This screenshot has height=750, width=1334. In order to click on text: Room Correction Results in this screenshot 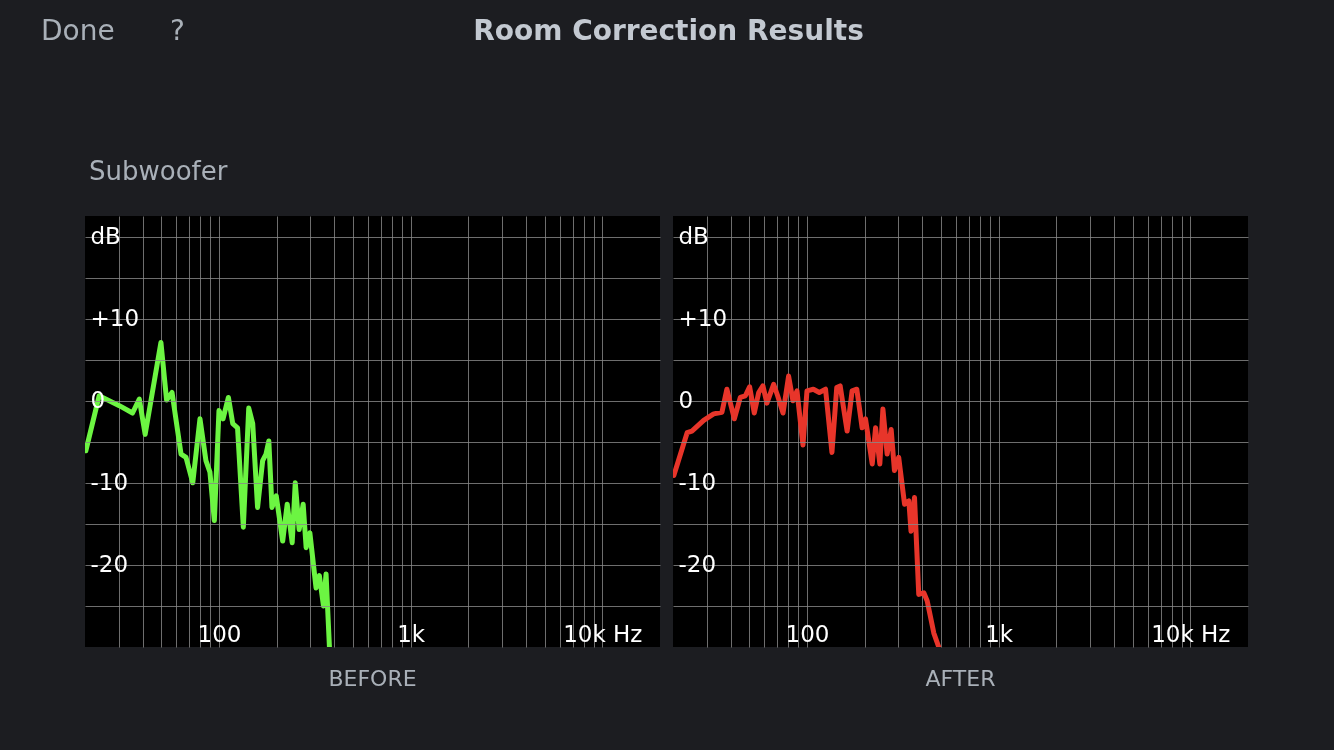, I will do `click(668, 30)`.